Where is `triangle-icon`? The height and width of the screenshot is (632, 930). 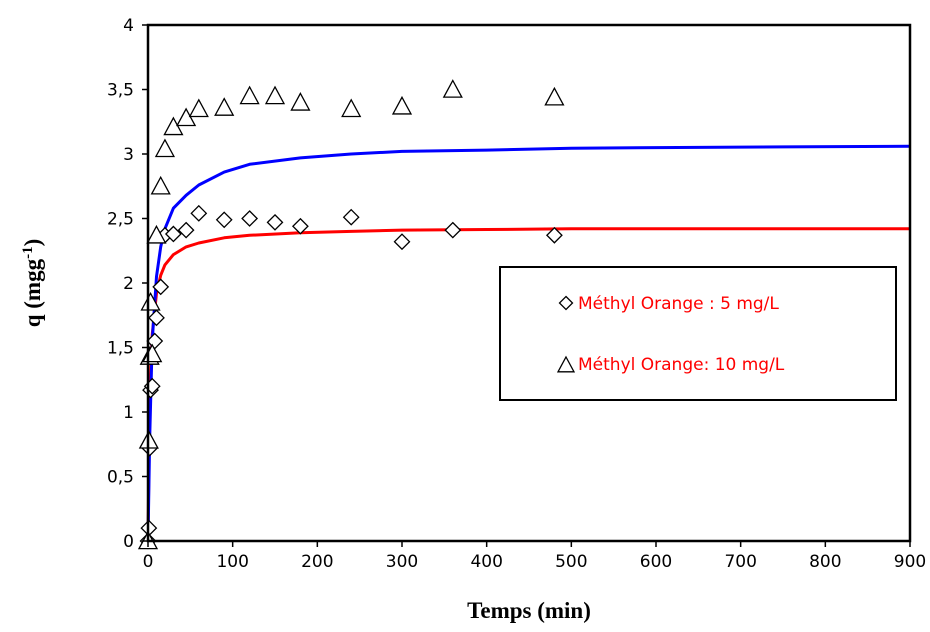
triangle-icon is located at coordinates (566, 364).